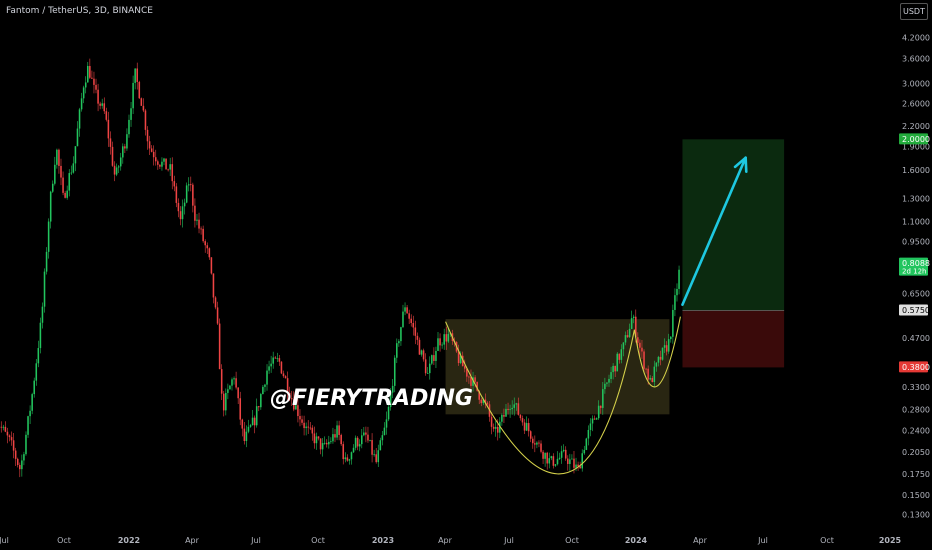 This screenshot has width=932, height=550. I want to click on price-label-value: 0.8088, so click(916, 263).